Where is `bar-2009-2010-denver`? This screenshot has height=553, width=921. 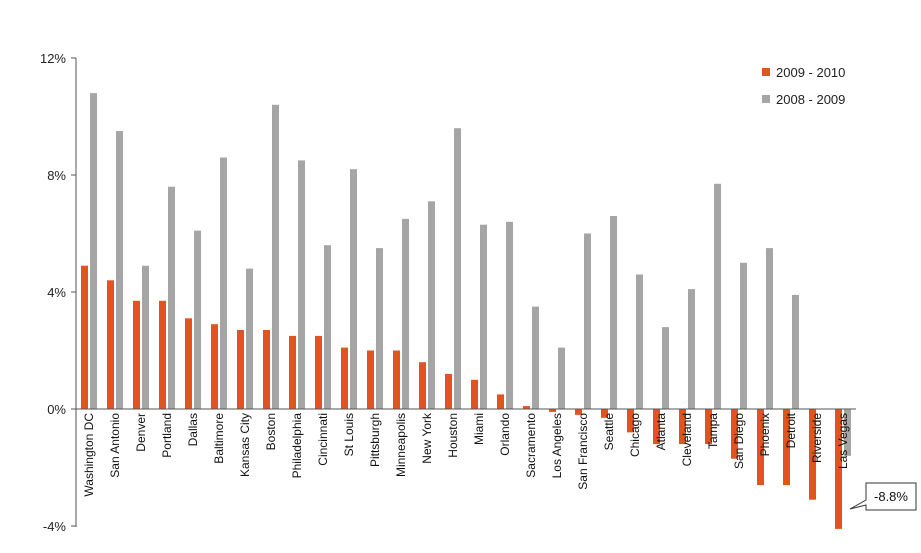
bar-2009-2010-denver is located at coordinates (136, 354).